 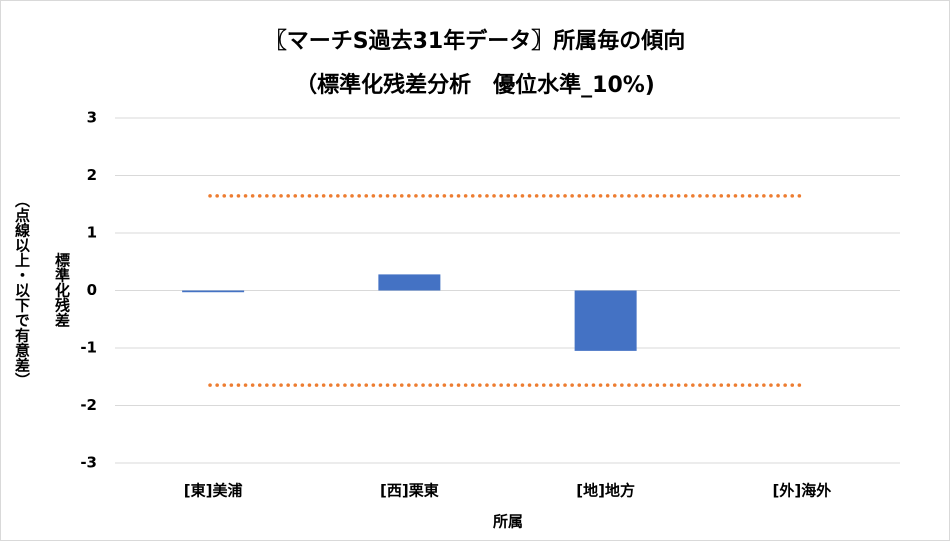 What do you see at coordinates (92, 290) in the screenshot?
I see `y-tick-label: 0` at bounding box center [92, 290].